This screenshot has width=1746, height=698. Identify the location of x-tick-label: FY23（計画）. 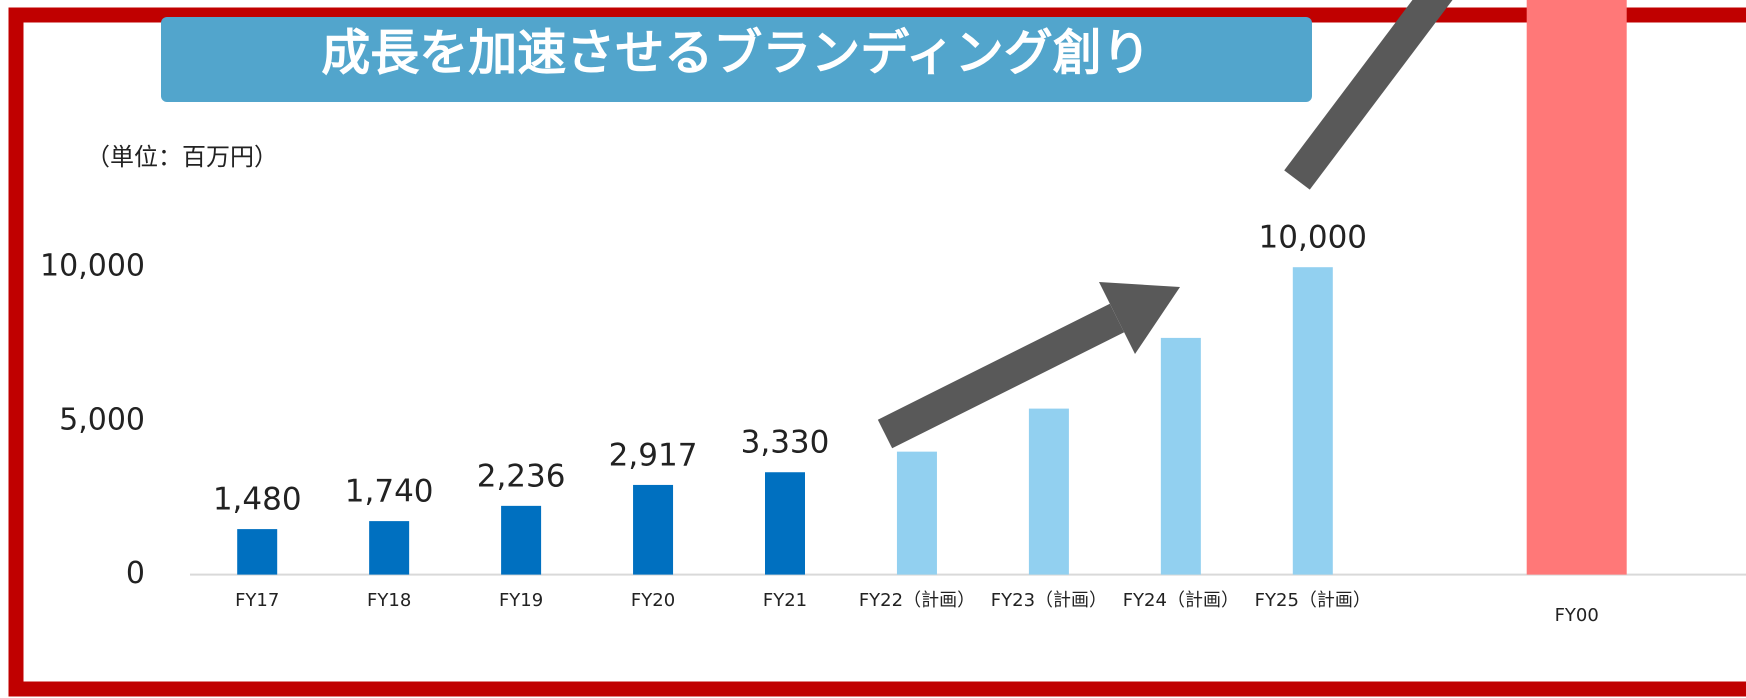
(1049, 600).